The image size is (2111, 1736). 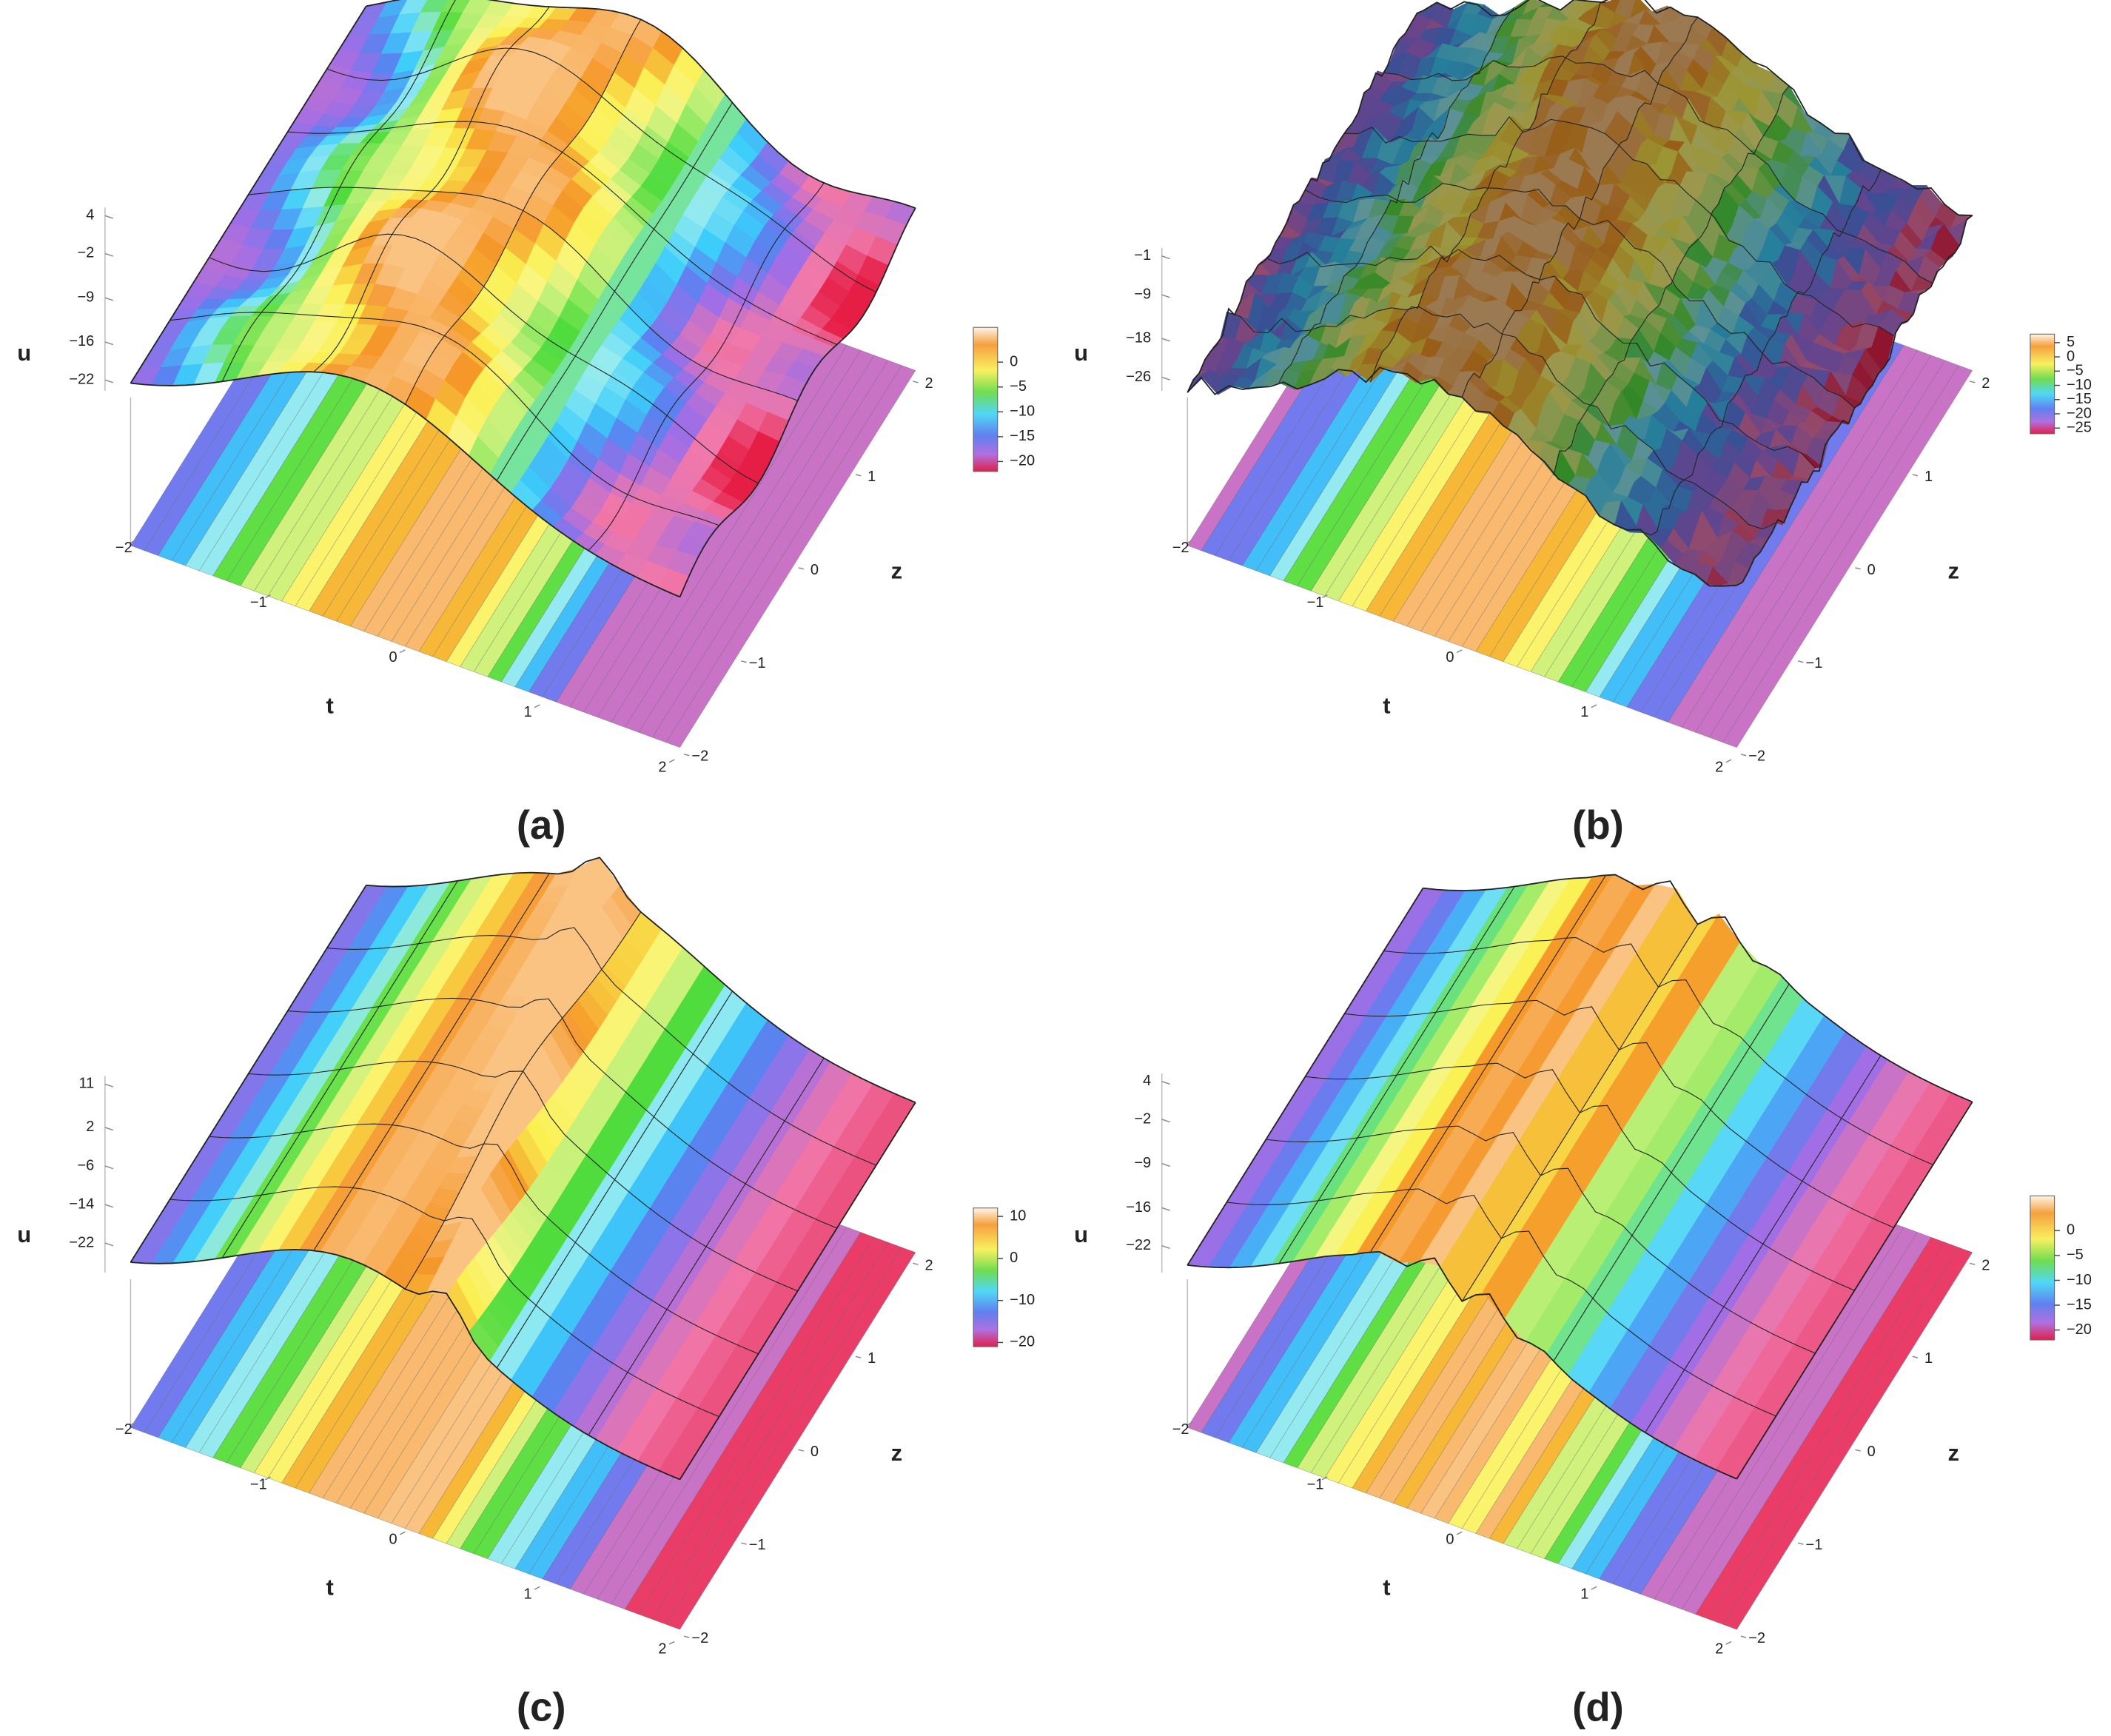 I want to click on z-tick-label: −18, so click(x=1138, y=337).